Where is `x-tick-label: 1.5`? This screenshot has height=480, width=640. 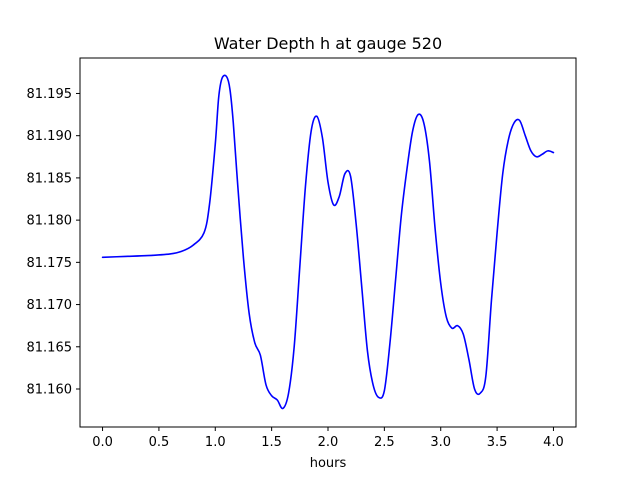 x-tick-label: 1.5 is located at coordinates (271, 442).